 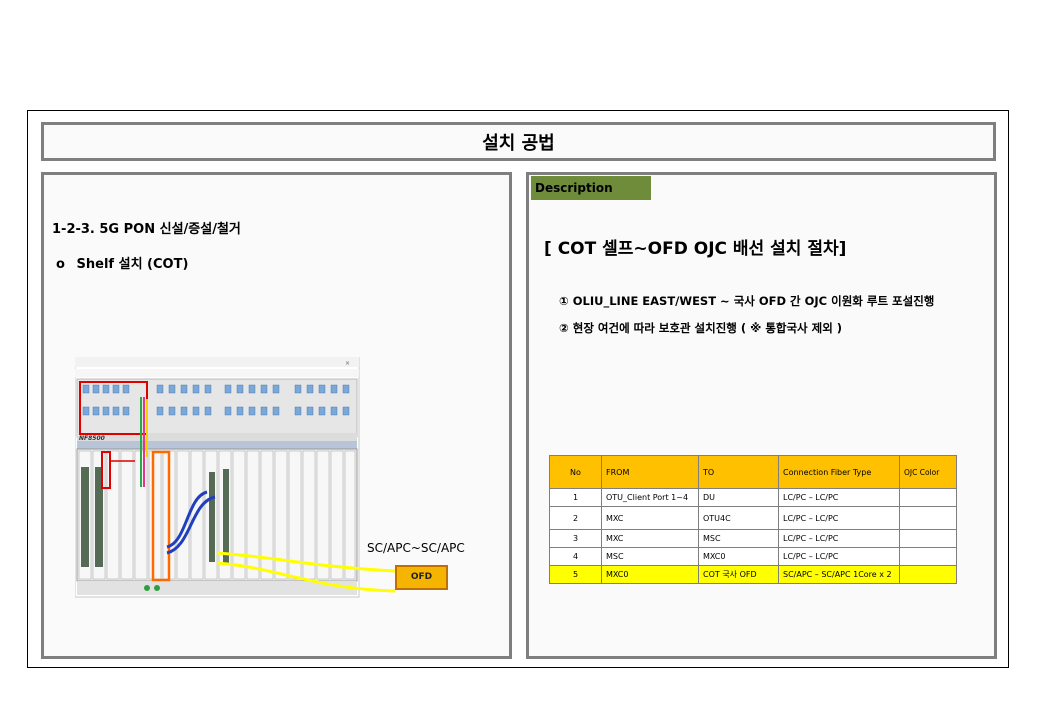 I want to click on row-no: 3, so click(x=575, y=538).